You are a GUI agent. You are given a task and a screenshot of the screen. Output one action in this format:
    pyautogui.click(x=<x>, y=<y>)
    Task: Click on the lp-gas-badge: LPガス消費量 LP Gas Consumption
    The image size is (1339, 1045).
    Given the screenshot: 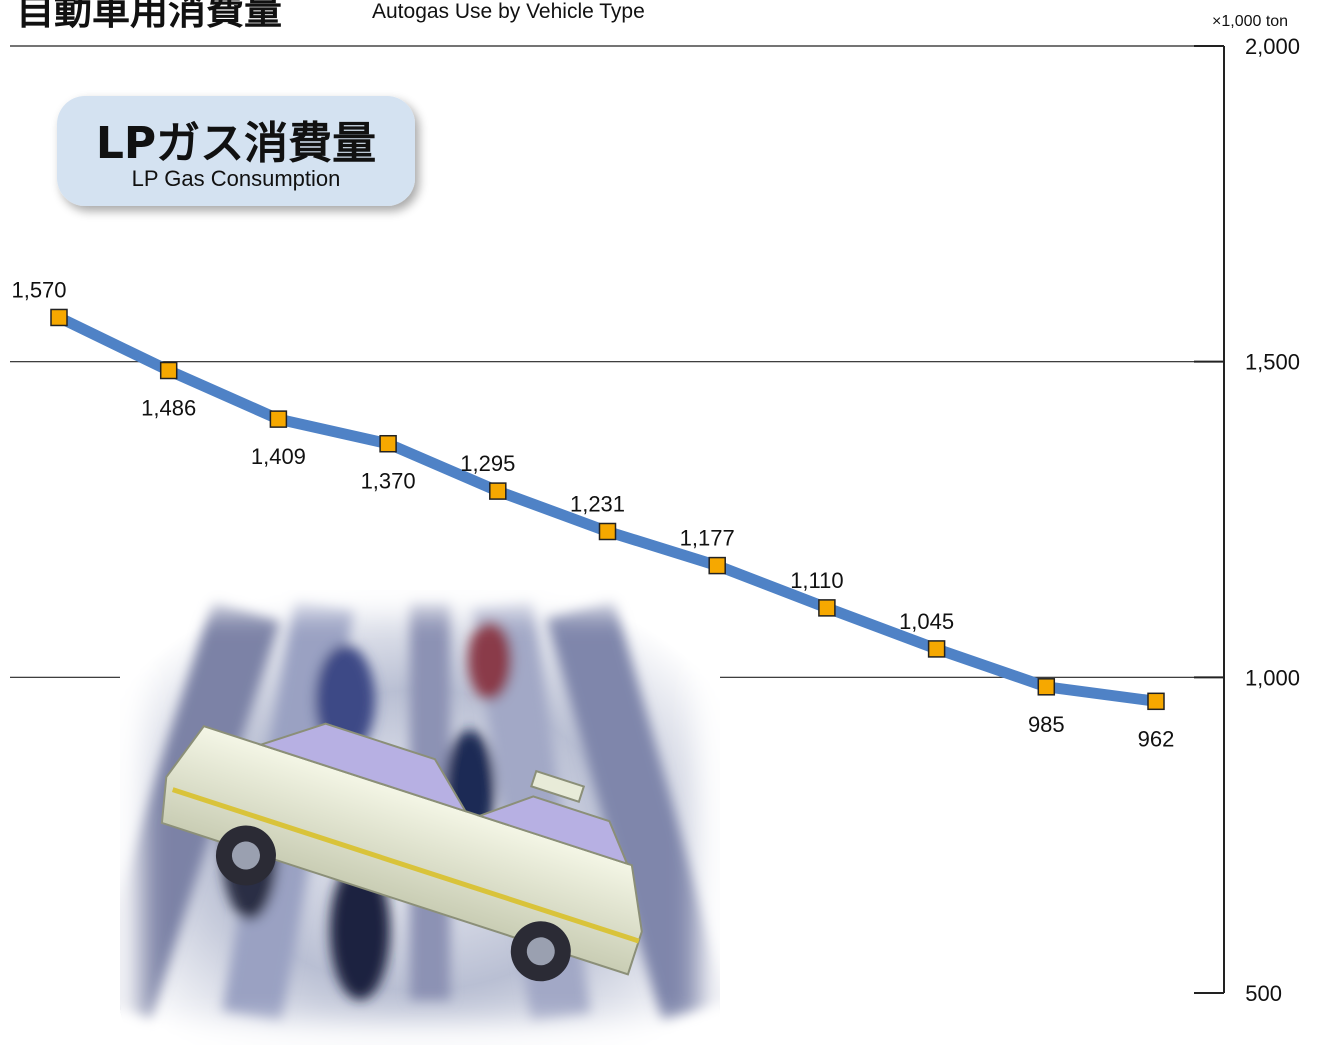 What is the action you would take?
    pyautogui.click(x=236, y=151)
    